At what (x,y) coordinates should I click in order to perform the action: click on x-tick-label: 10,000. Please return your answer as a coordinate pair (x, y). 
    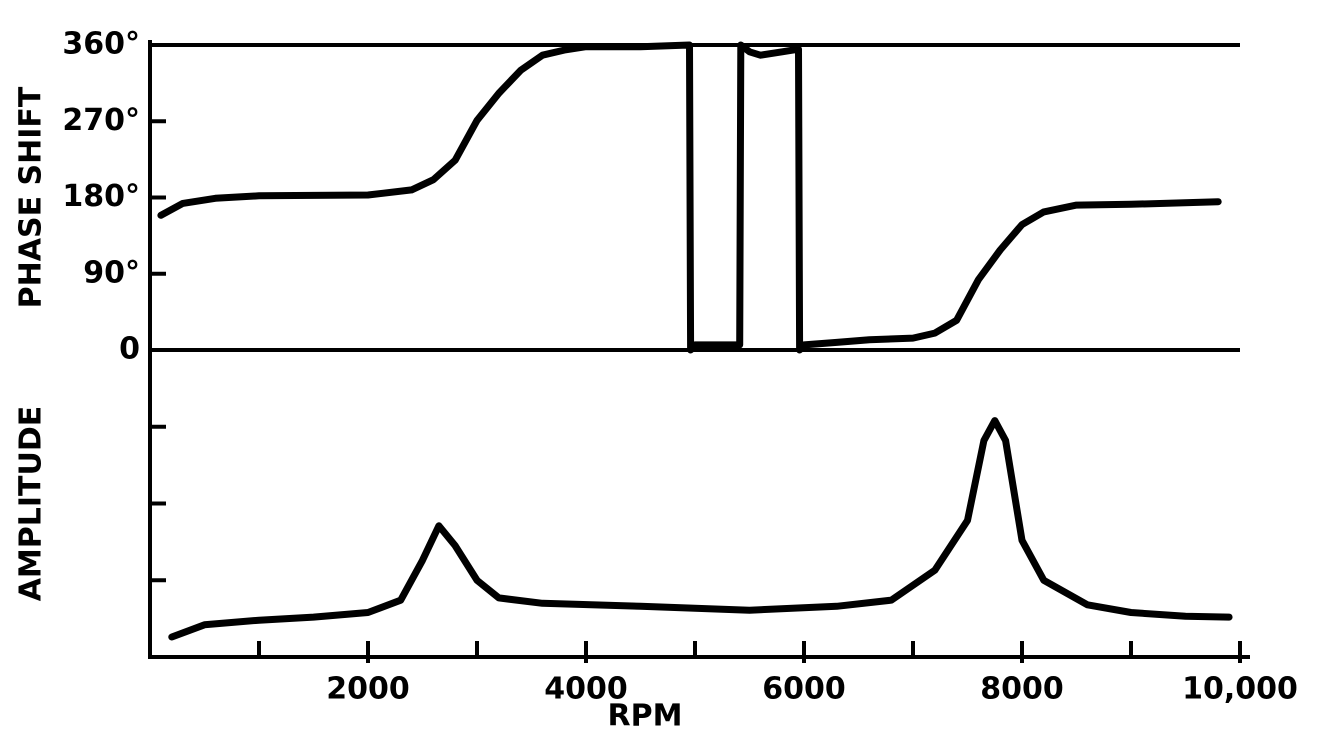
    Looking at the image, I should click on (1240, 689).